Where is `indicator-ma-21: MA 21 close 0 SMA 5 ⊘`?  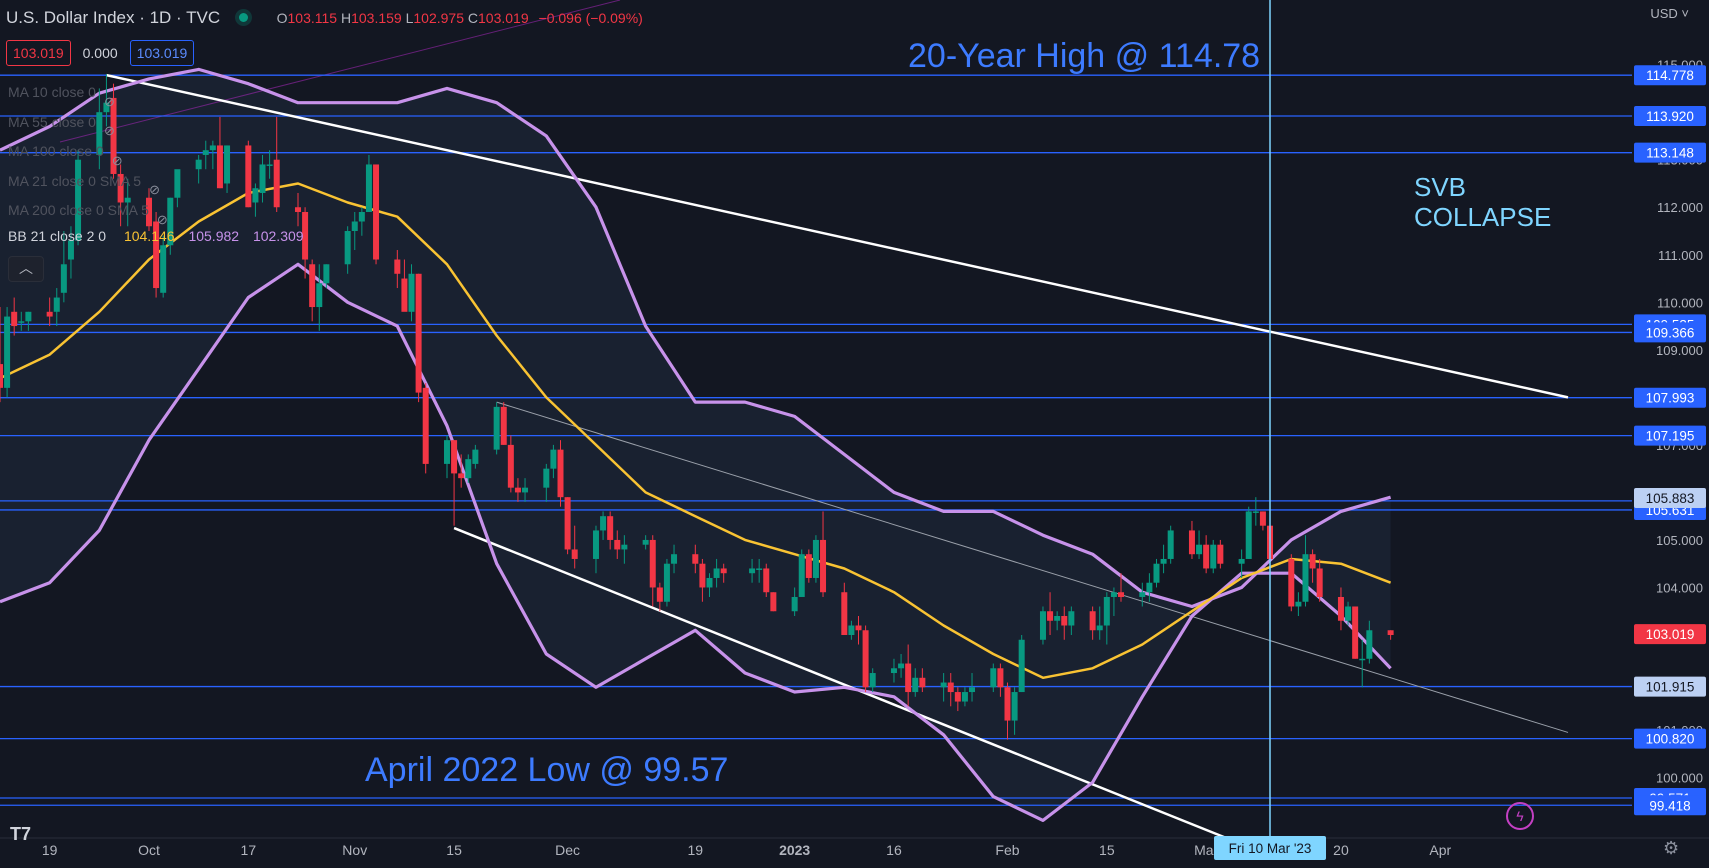 indicator-ma-21: MA 21 close 0 SMA 5 ⊘ is located at coordinates (91, 182).